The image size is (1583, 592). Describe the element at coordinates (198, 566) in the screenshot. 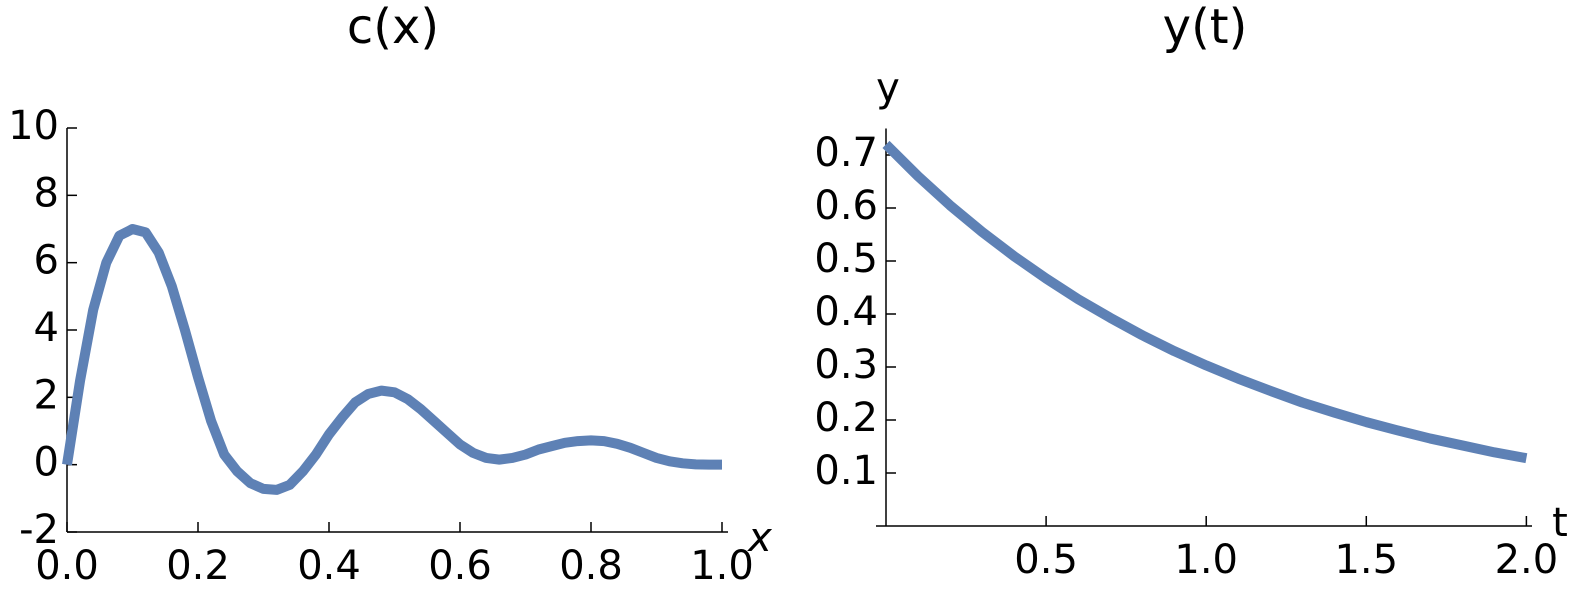

I see `x-tick-label: 0.2` at that location.